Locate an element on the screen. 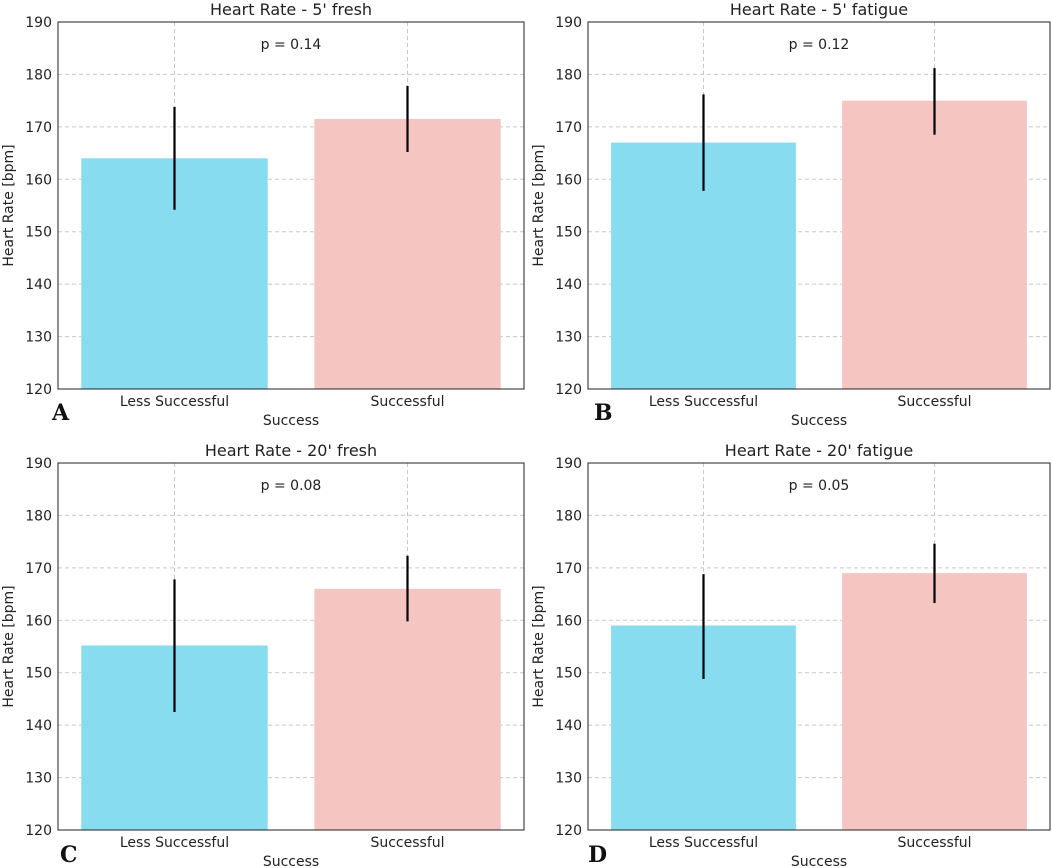 Image resolution: width=1052 pixels, height=868 pixels. panel-letter: D is located at coordinates (597, 855).